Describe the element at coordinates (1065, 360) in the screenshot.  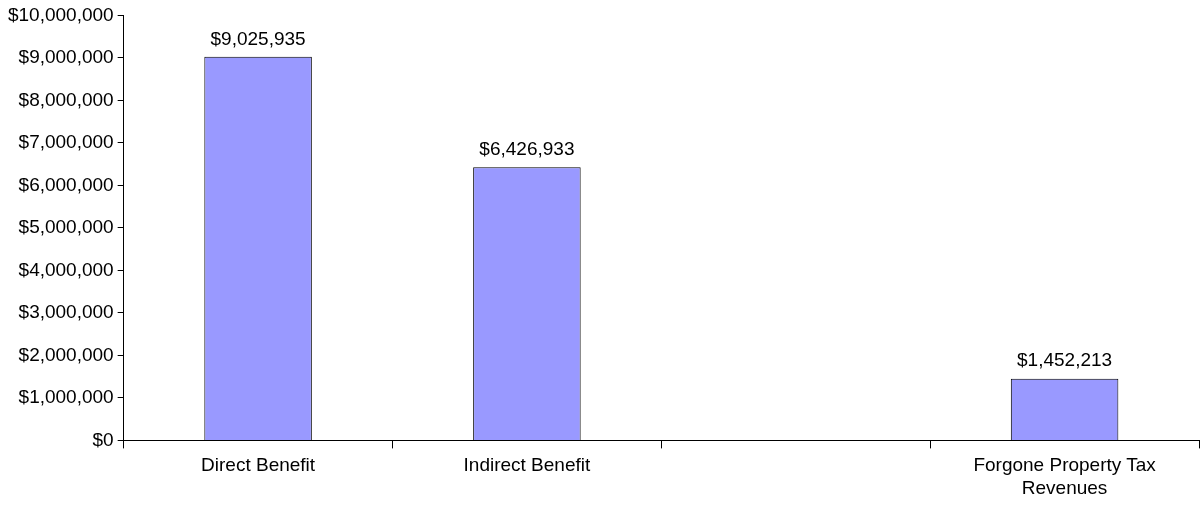
I see `data-label: $1,452,213` at that location.